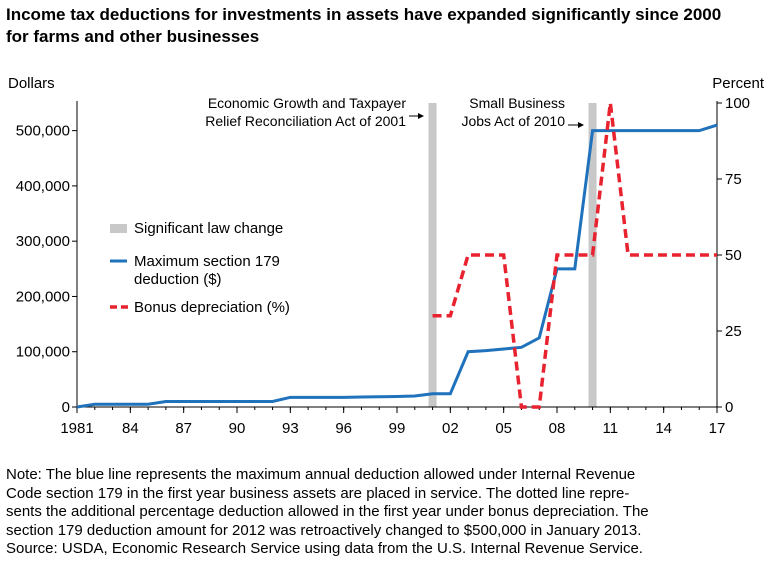  I want to click on legend-item-3-line-1: Bonus depreciation (%), so click(212, 307).